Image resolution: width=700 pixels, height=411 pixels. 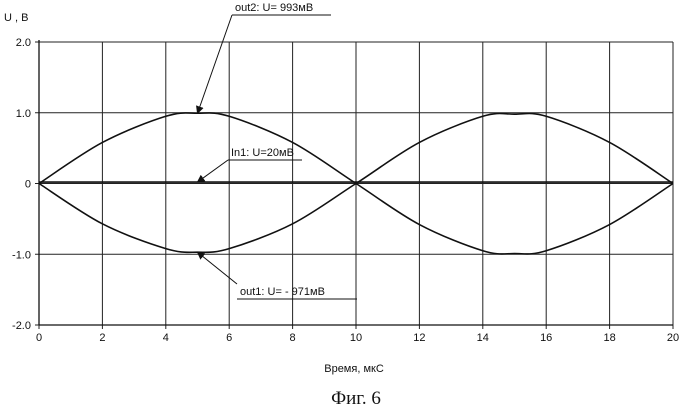 What do you see at coordinates (166, 338) in the screenshot?
I see `x-tick-label: 4` at bounding box center [166, 338].